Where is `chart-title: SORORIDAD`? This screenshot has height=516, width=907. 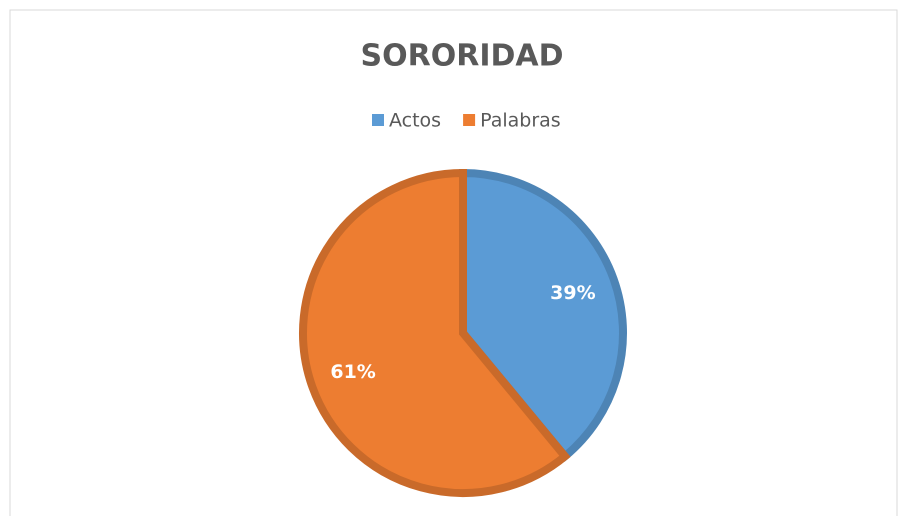 chart-title: SORORIDAD is located at coordinates (462, 56).